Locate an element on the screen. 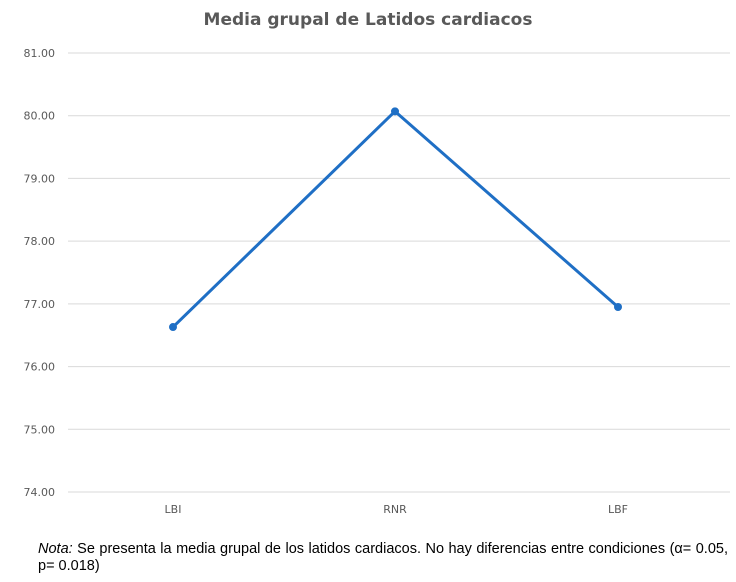 The height and width of the screenshot is (582, 736). y-tick-label: 74.00 is located at coordinates (40, 492).